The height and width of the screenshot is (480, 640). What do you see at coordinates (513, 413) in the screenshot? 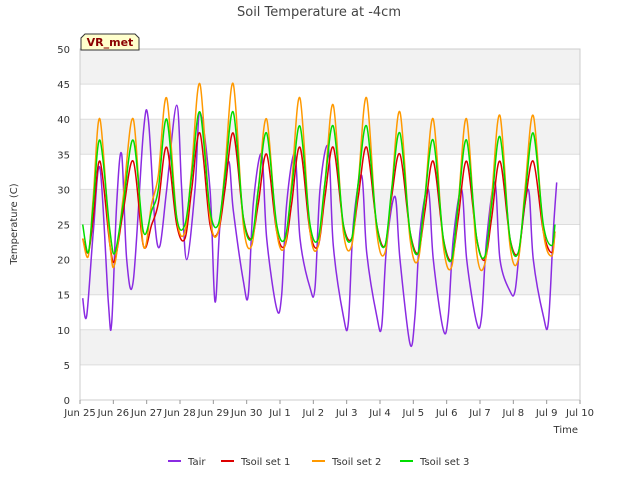
I see `x-tick-label: Jul 8` at bounding box center [513, 413].